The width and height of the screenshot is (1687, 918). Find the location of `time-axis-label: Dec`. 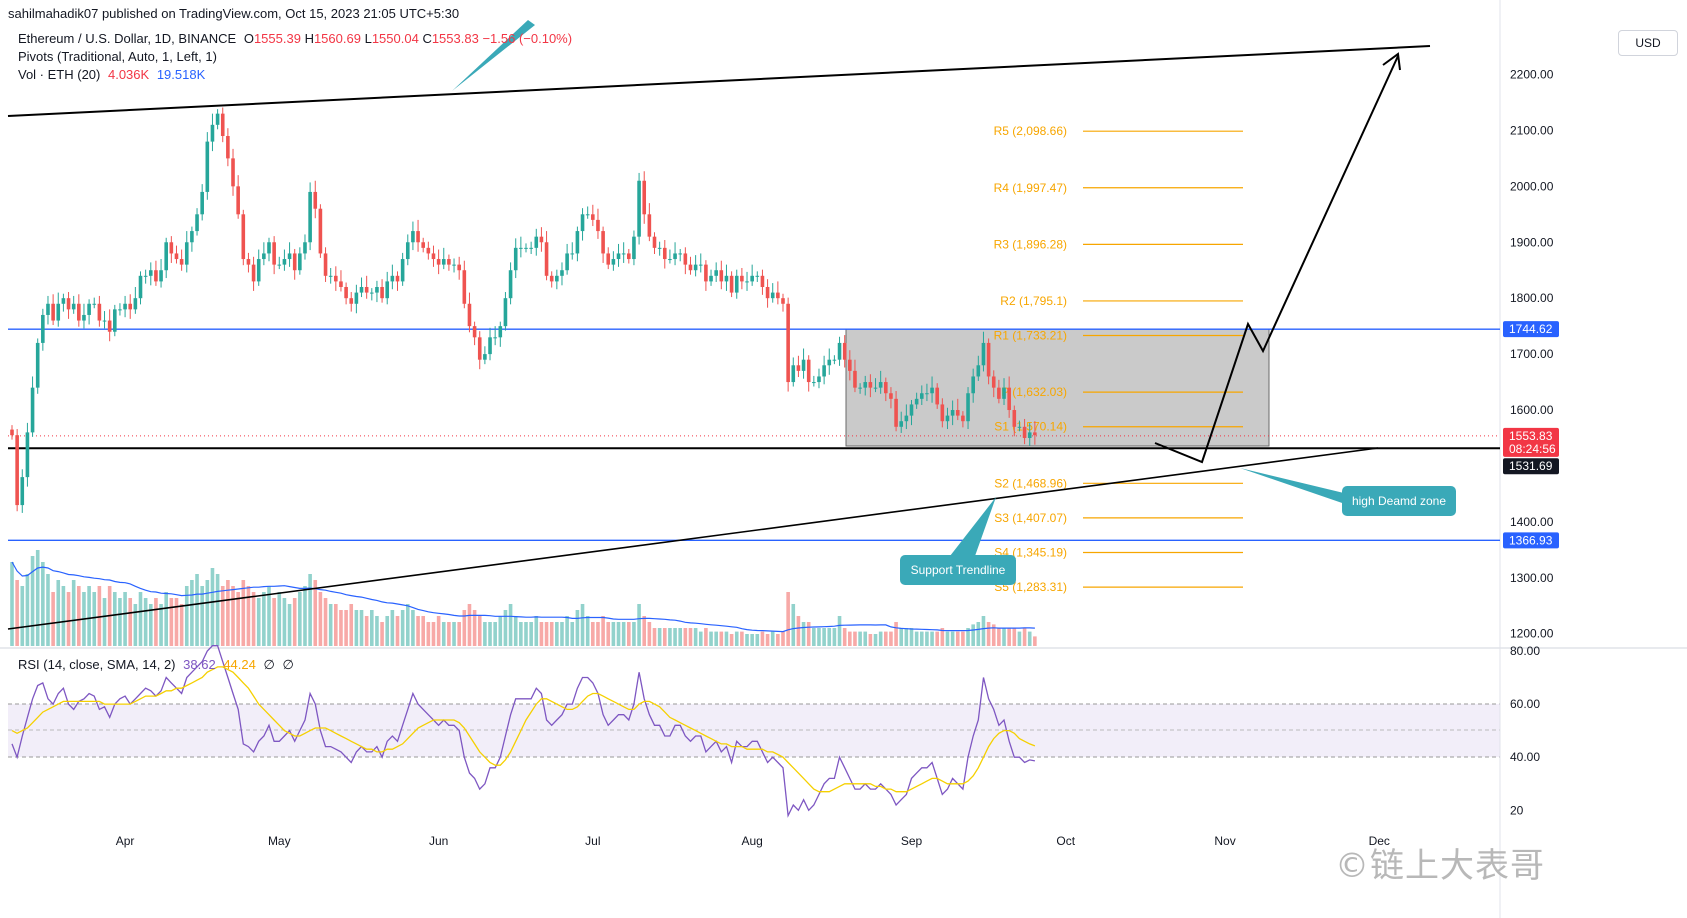

time-axis-label: Dec is located at coordinates (1379, 841).